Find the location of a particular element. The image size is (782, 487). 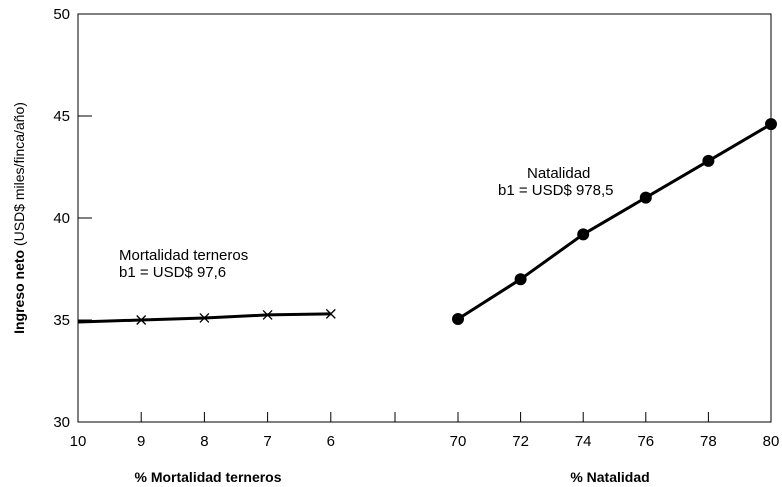

x-tick-label-p1-3: 76 is located at coordinates (645, 441).